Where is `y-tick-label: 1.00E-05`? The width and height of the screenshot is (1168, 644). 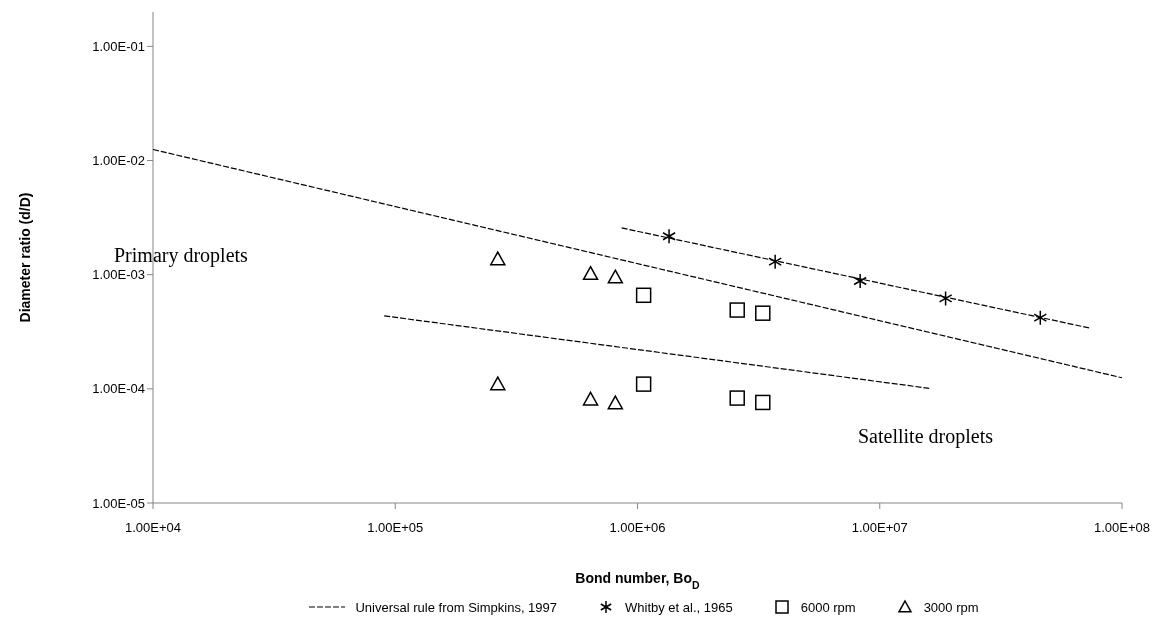
y-tick-label: 1.00E-05 is located at coordinates (118, 503).